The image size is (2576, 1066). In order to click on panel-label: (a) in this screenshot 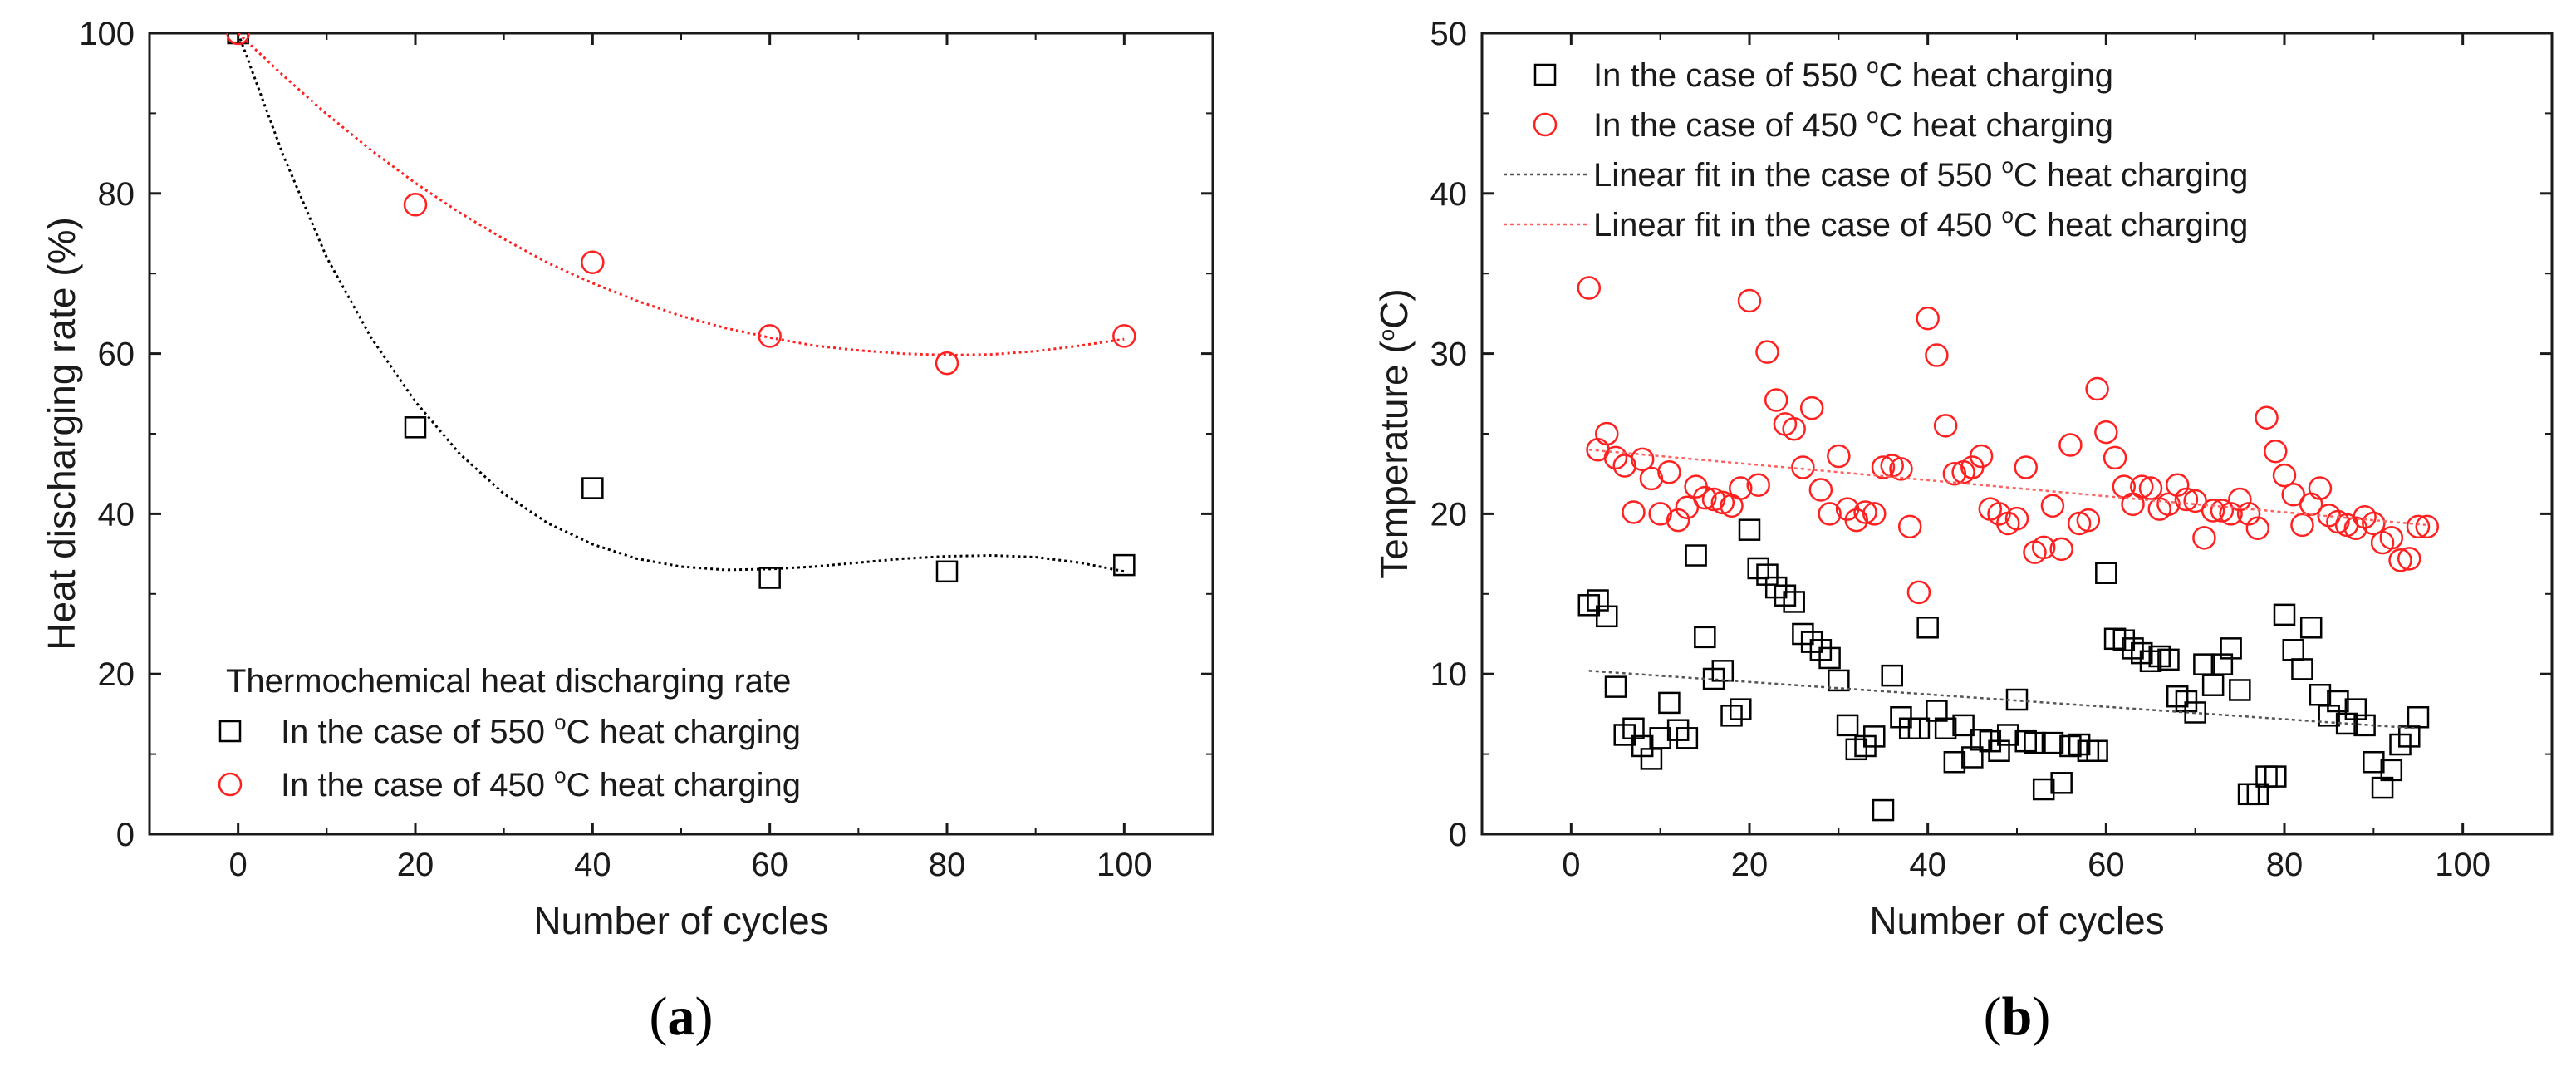, I will do `click(682, 1017)`.